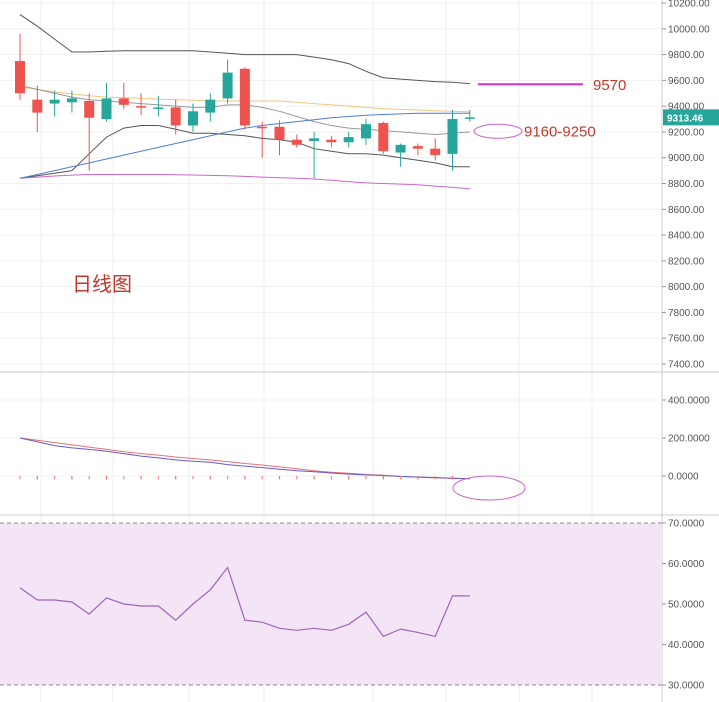 The image size is (719, 702). Describe the element at coordinates (689, 29) in the screenshot. I see `axis-tick-label: 10000.00` at that location.